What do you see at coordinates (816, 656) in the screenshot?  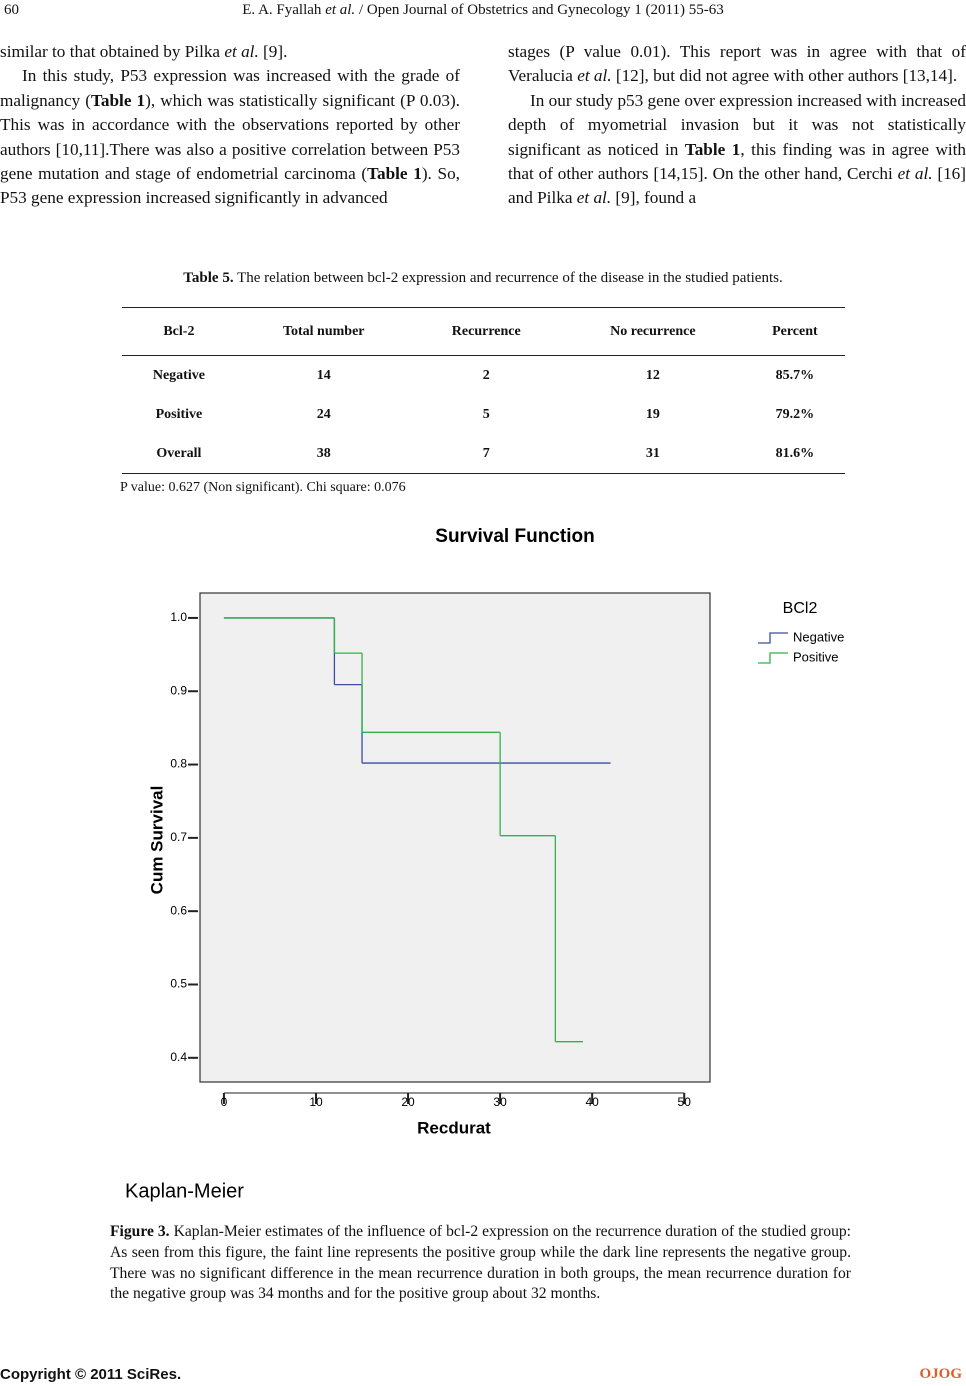 I see `legend-label: Positive` at bounding box center [816, 656].